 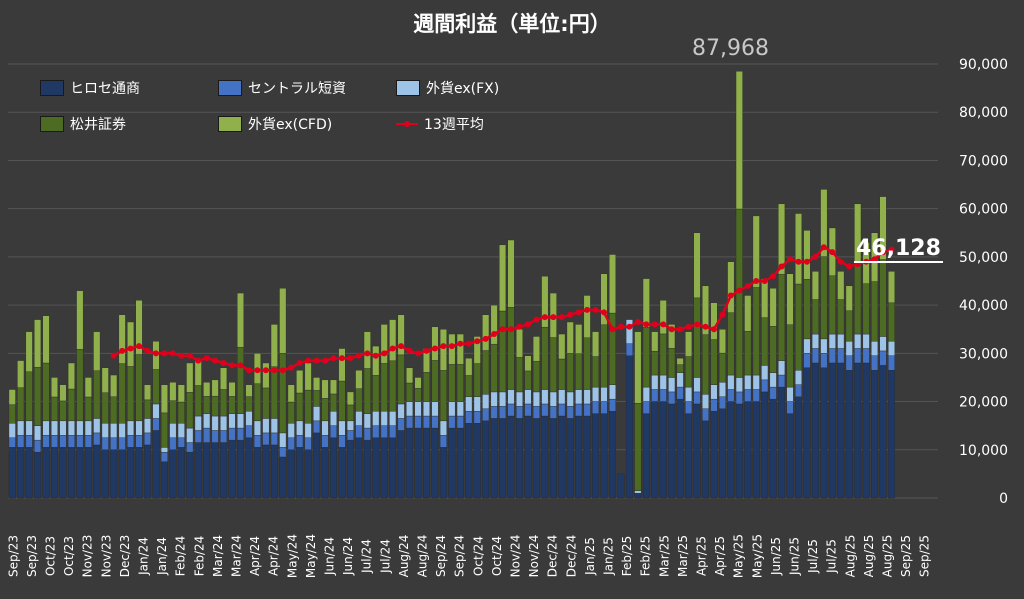 What do you see at coordinates (51, 556) in the screenshot?
I see `x-tick-label: Oct/23` at bounding box center [51, 556].